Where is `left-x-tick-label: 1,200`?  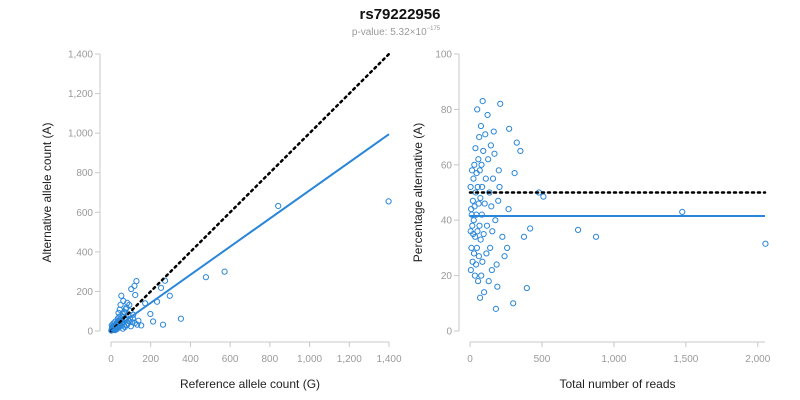 left-x-tick-label: 1,200 is located at coordinates (349, 359).